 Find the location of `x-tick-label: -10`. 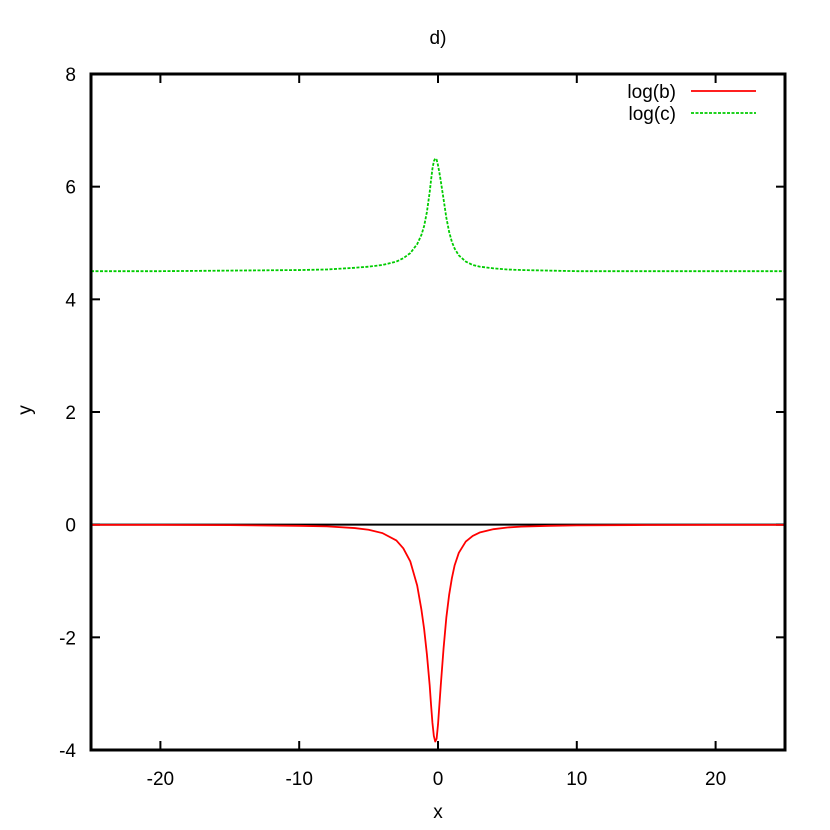

x-tick-label: -10 is located at coordinates (298, 779).